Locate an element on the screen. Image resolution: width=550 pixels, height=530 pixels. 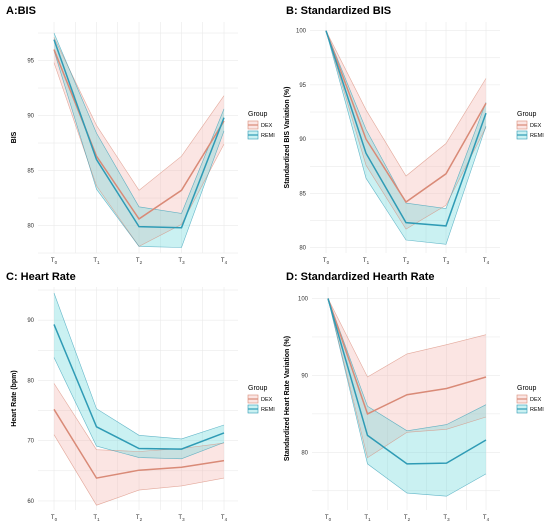
panel-title: A:BIS is located at coordinates (21, 11).